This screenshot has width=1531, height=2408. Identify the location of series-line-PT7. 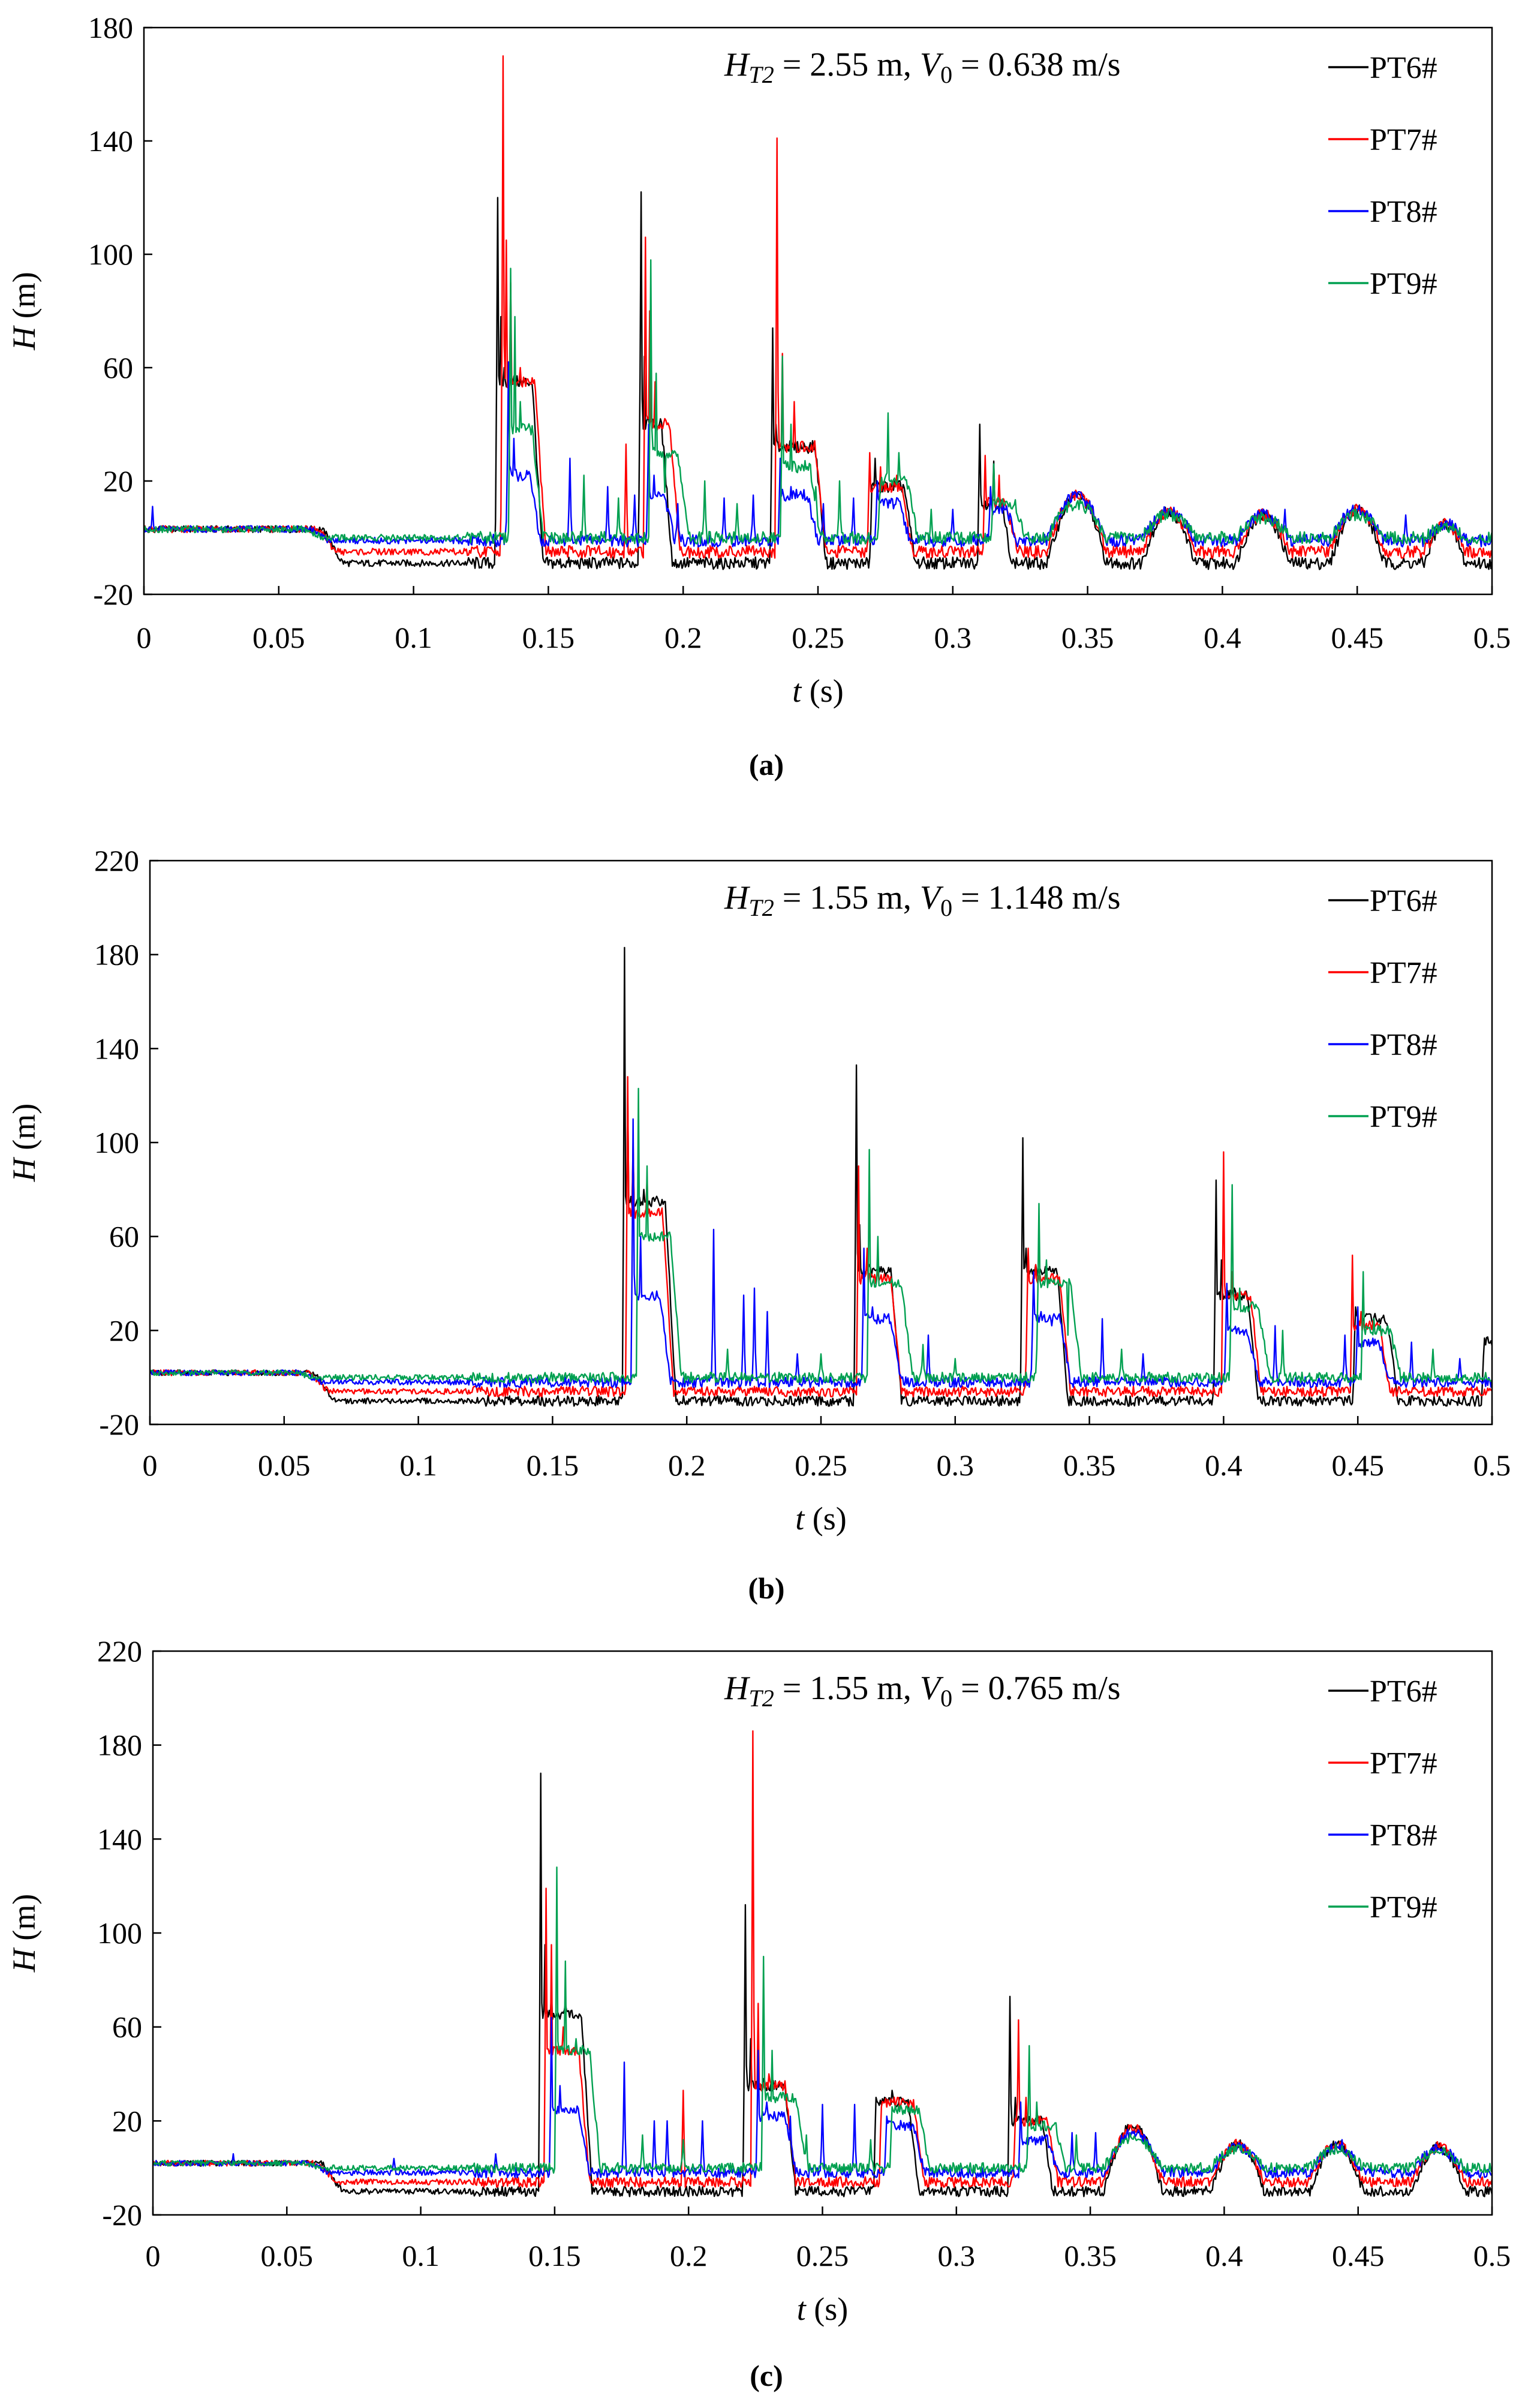
(821, 1236).